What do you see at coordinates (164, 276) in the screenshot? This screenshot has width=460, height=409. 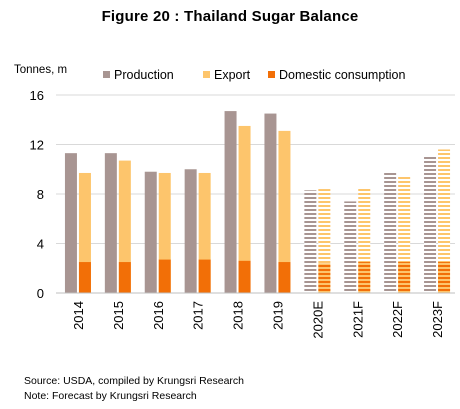 I see `bar-domestic-2016` at bounding box center [164, 276].